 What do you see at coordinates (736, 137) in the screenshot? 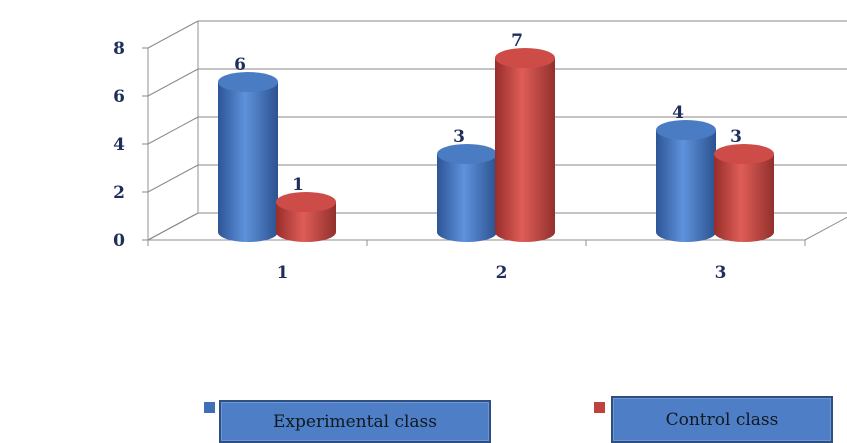
I see `data-label-control-3: 3` at bounding box center [736, 137].